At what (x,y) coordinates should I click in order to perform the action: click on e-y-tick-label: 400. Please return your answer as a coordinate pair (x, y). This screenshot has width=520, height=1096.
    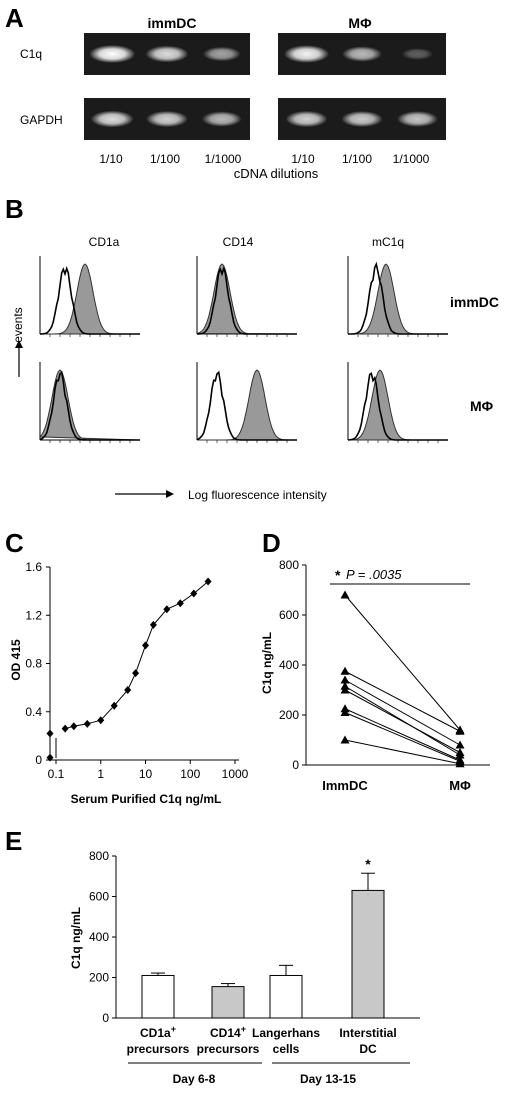
    Looking at the image, I should click on (99, 937).